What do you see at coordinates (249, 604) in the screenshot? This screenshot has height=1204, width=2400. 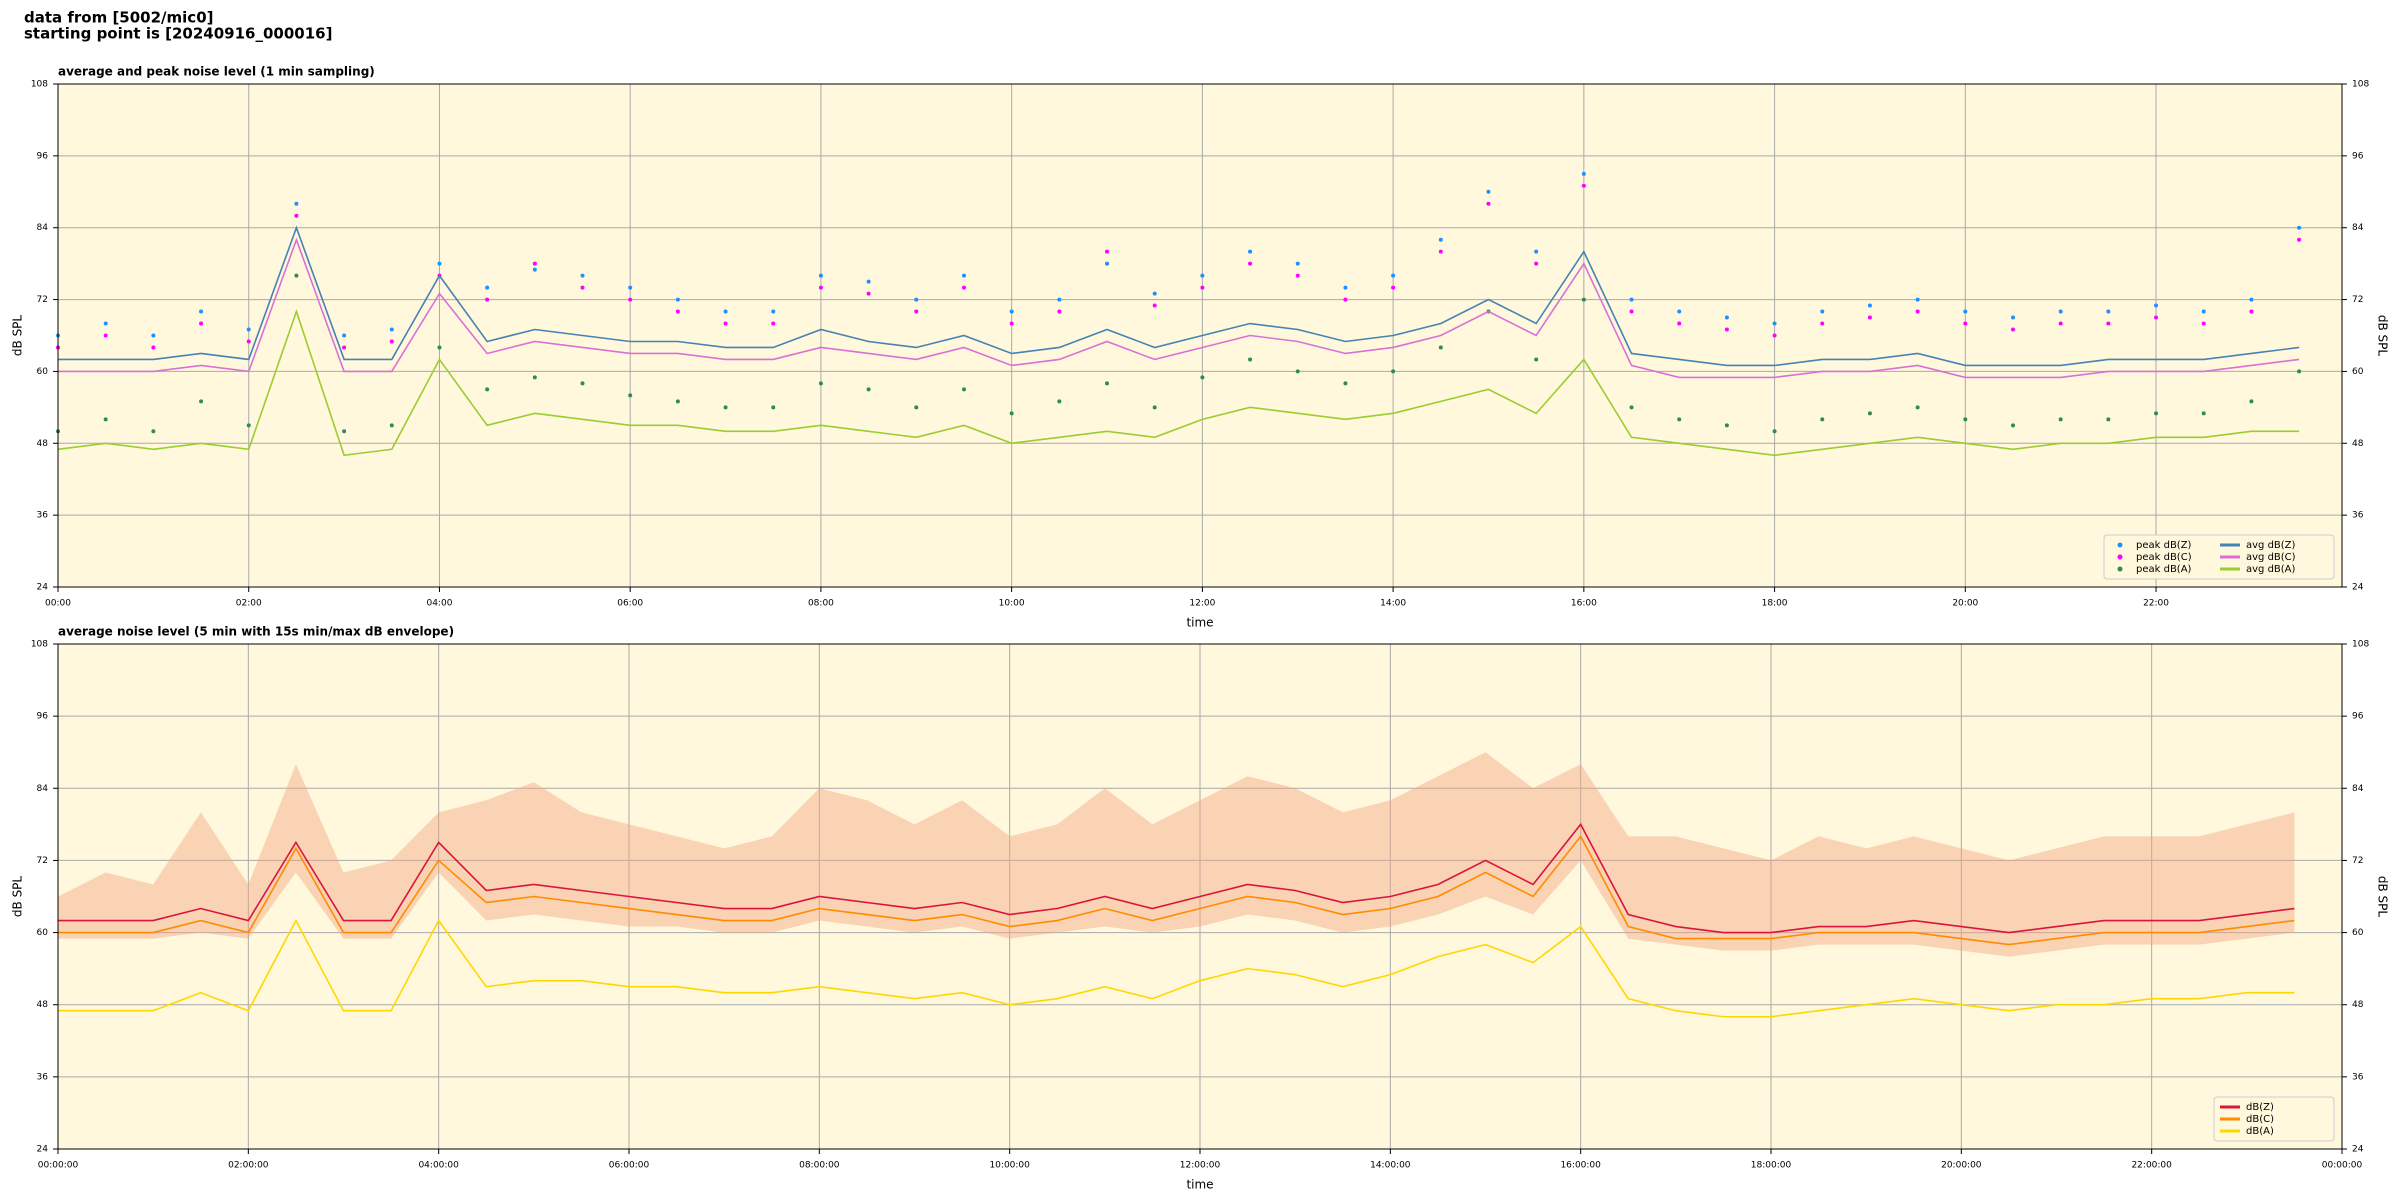 I see `x-tick-label: 02:00` at bounding box center [249, 604].